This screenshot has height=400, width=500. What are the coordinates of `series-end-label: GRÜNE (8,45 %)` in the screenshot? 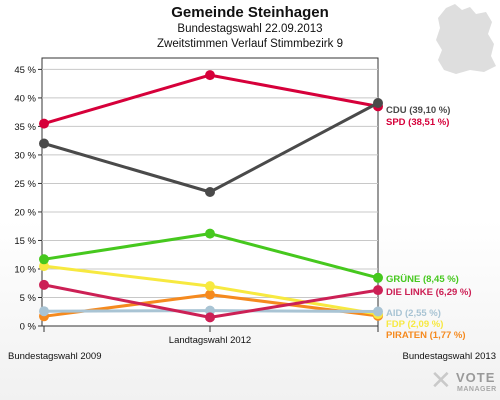 It's located at (422, 279).